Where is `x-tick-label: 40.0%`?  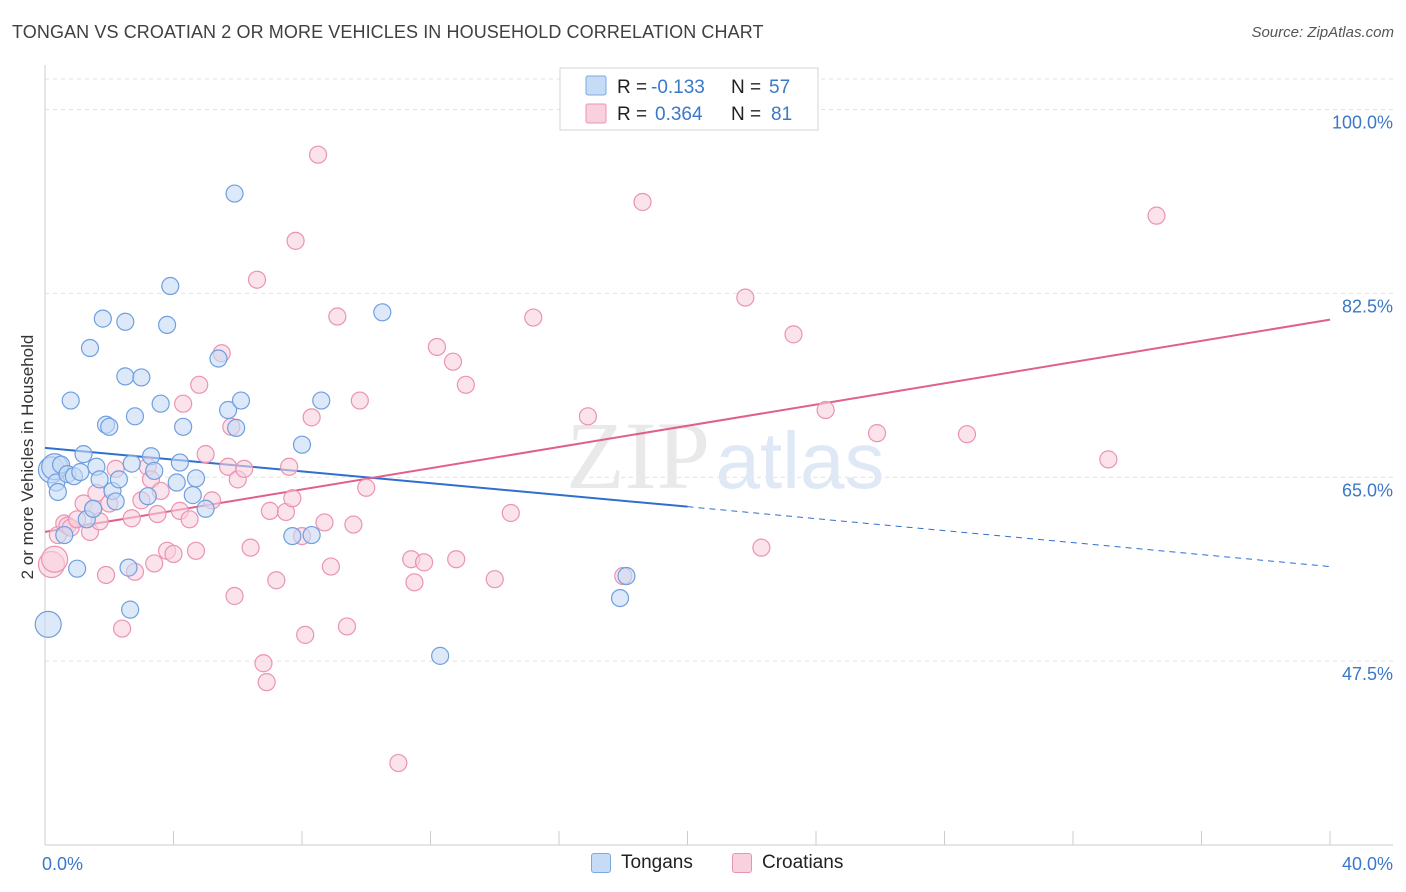 x-tick-label: 40.0% is located at coordinates (1367, 864).